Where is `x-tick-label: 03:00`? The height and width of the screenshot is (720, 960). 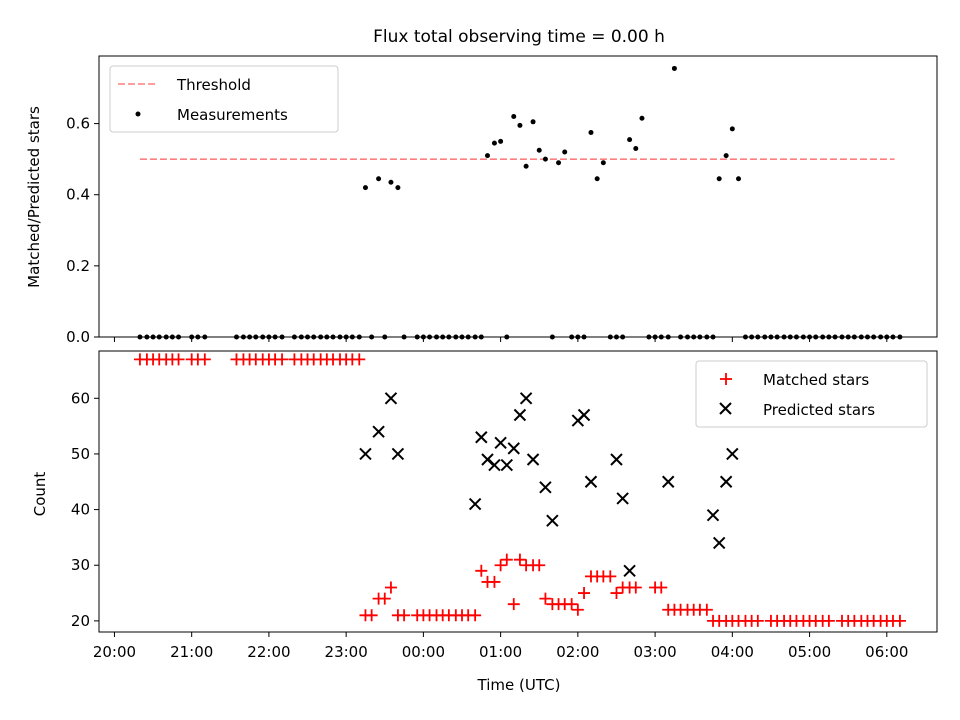
x-tick-label: 03:00 is located at coordinates (654, 652).